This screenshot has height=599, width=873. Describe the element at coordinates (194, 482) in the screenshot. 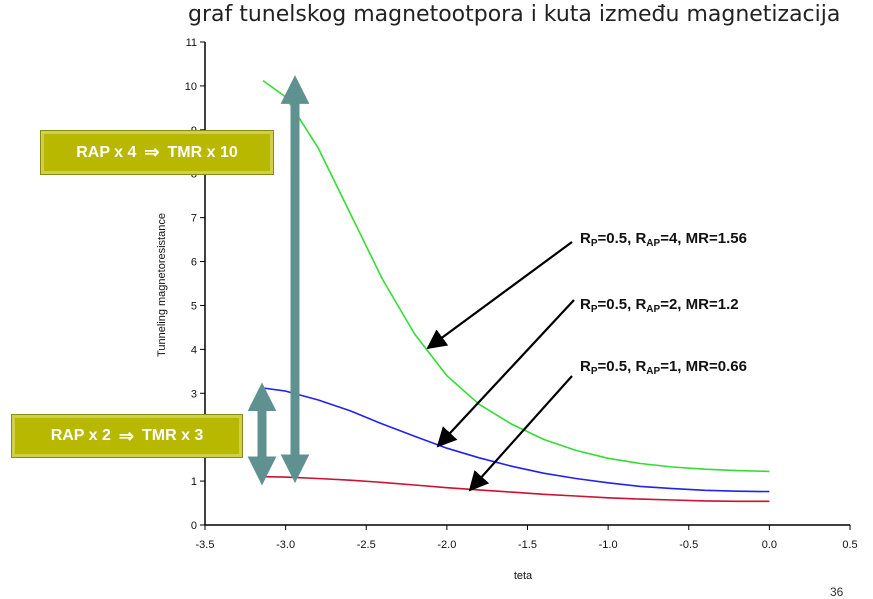

I see `y-tick-label: 1` at that location.